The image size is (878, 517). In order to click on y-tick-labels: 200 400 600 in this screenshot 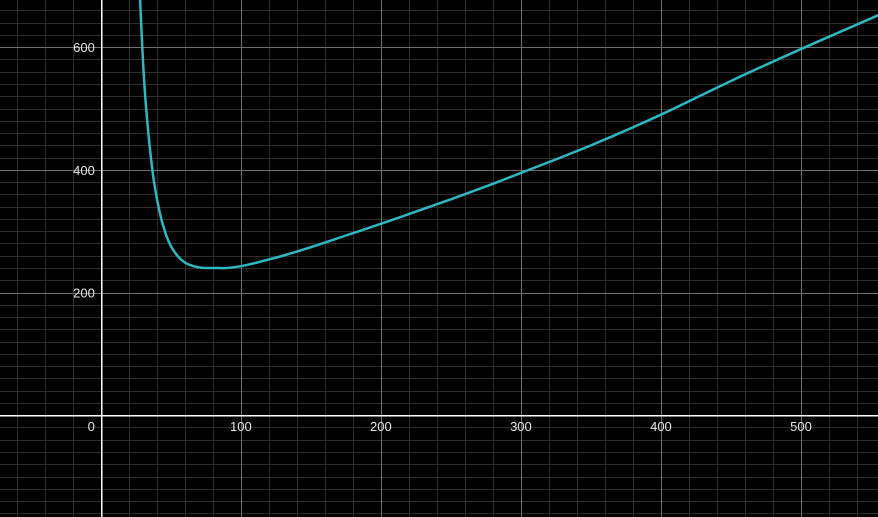, I will do `click(84, 170)`.